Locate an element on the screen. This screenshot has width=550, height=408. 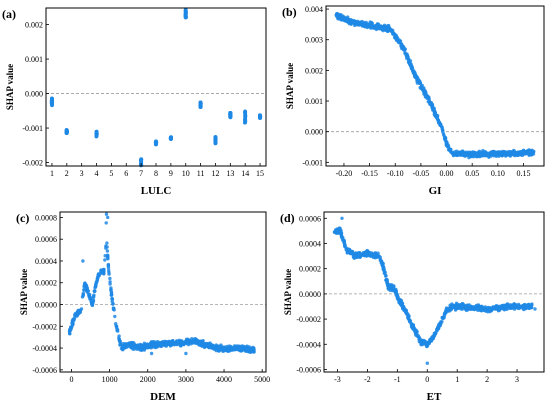
y-tick-label: 0.003 is located at coordinates (314, 40).